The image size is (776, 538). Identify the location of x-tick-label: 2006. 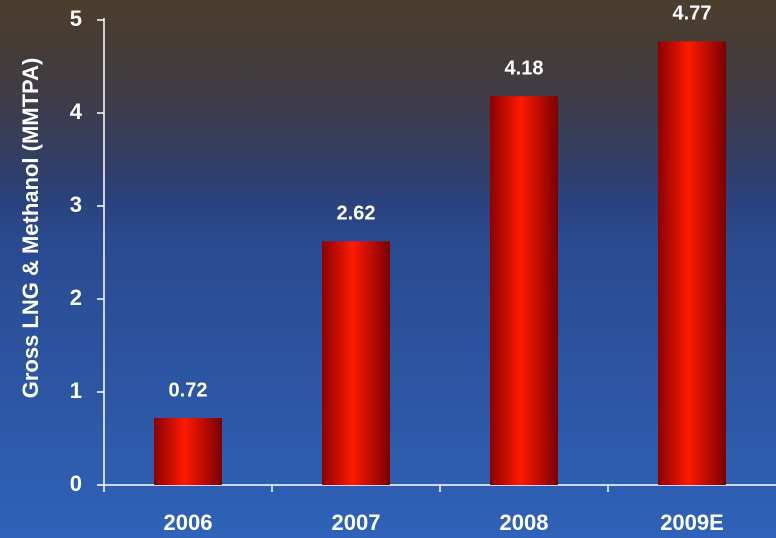
(188, 522).